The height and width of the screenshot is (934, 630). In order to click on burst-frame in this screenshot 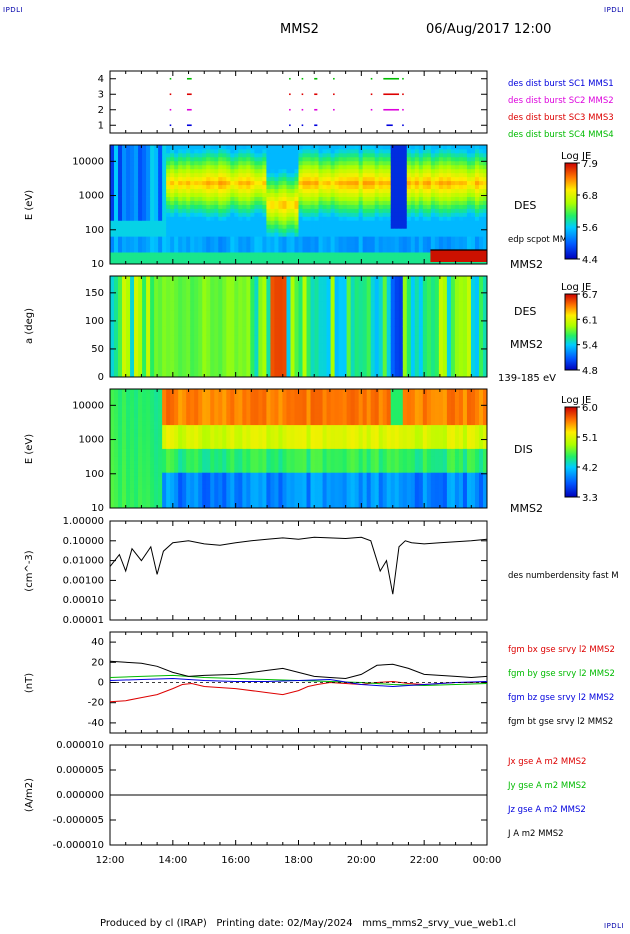, I will do `click(298, 102)`.